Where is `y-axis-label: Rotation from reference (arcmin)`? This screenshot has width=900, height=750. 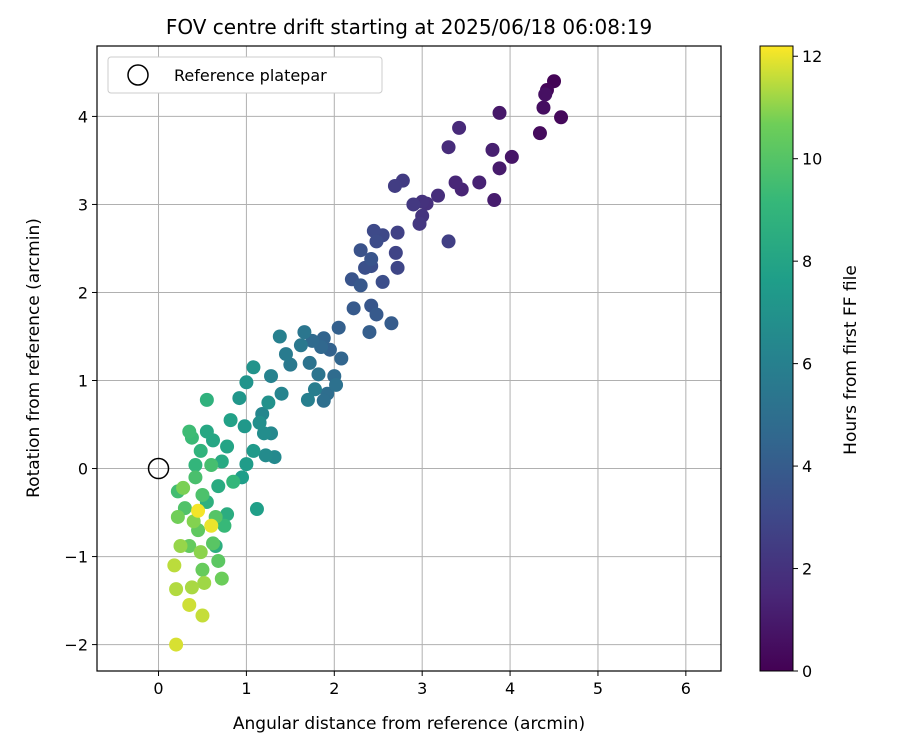
y-axis-label: Rotation from reference (arcmin) is located at coordinates (34, 358).